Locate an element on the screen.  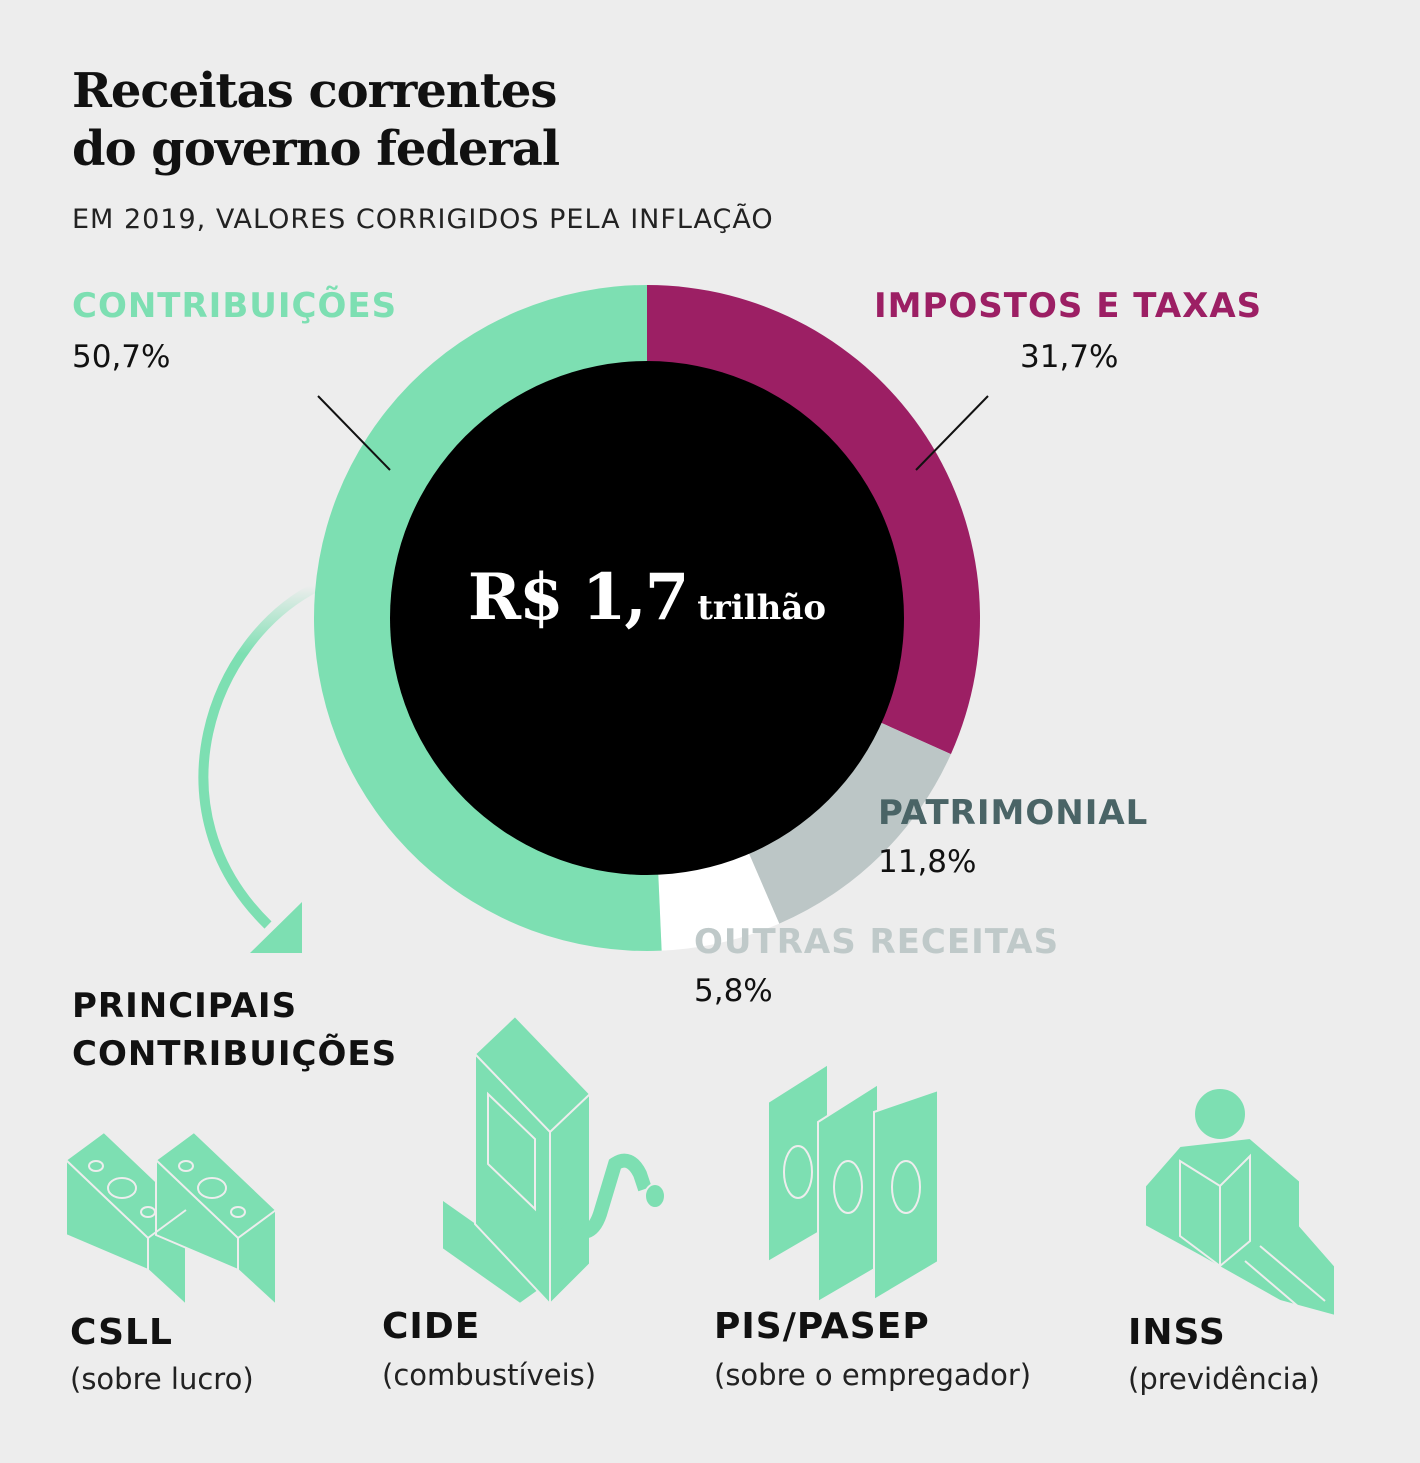
label-patrimonial: PATRIMONIAL is located at coordinates (1013, 813).